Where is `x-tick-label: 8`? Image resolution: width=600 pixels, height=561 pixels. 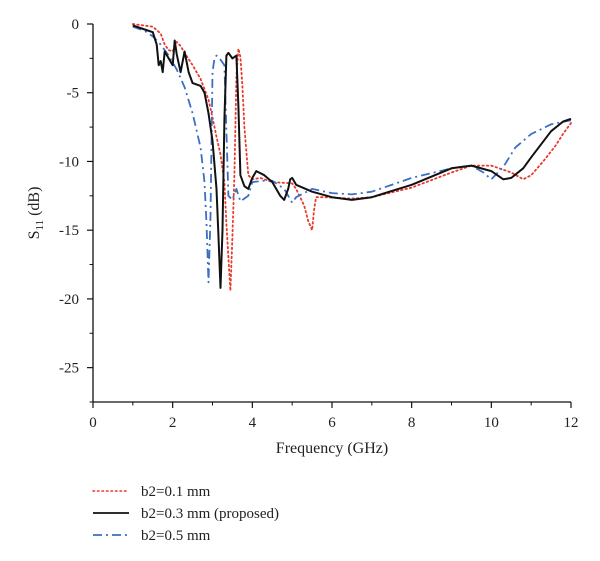 x-tick-label: 8 is located at coordinates (412, 423).